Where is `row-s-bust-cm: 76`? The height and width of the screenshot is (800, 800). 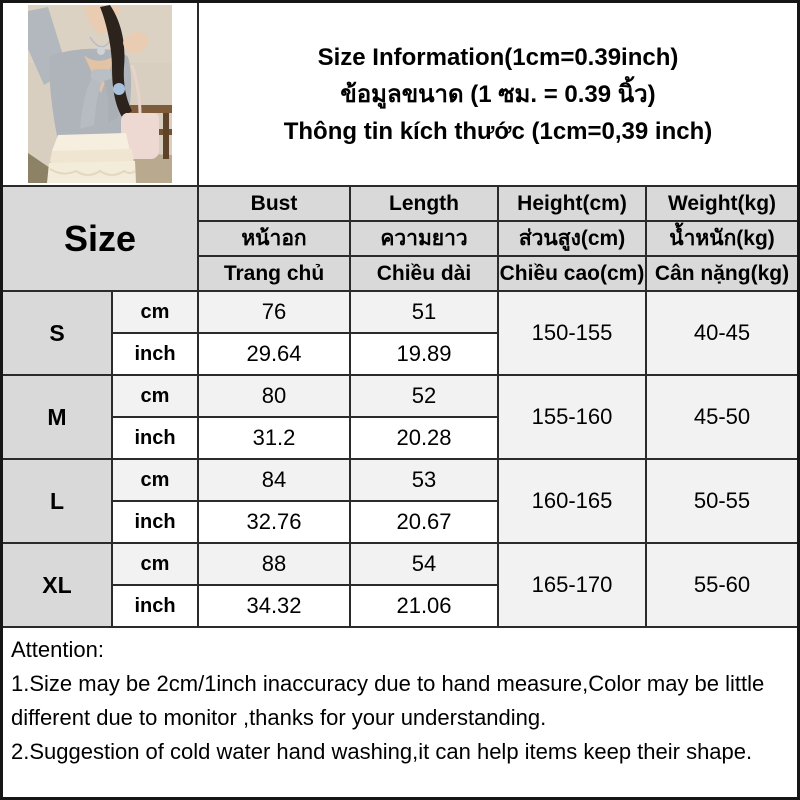 row-s-bust-cm: 76 is located at coordinates (274, 312).